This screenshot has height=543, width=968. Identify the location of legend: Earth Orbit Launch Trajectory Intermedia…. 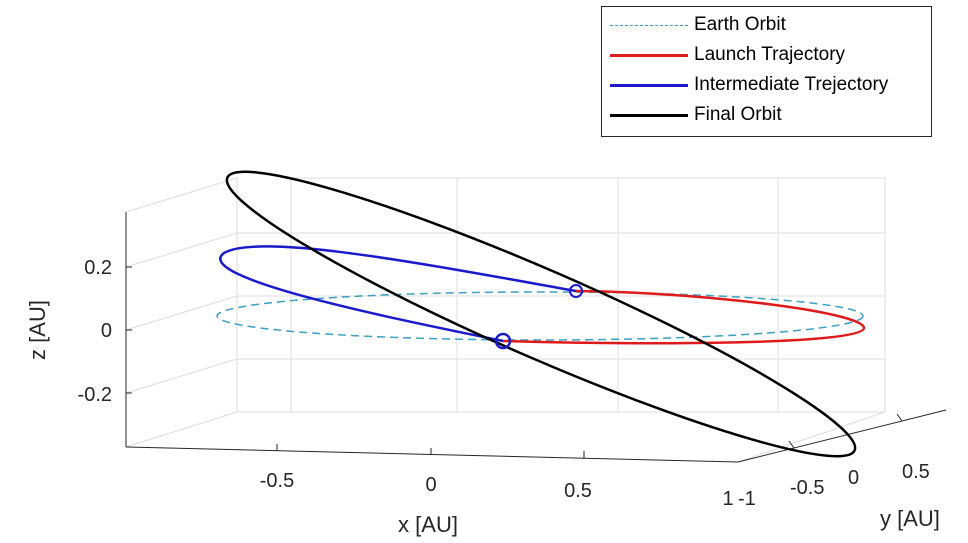
(766, 71).